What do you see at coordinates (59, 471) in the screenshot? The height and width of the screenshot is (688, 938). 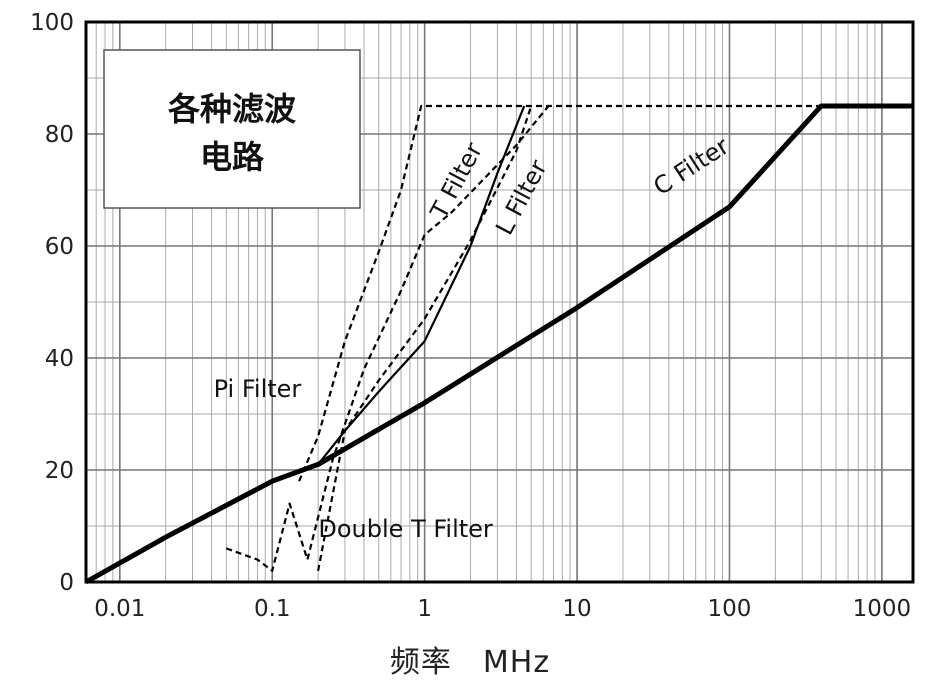 I see `y-tick-label: 20` at bounding box center [59, 471].